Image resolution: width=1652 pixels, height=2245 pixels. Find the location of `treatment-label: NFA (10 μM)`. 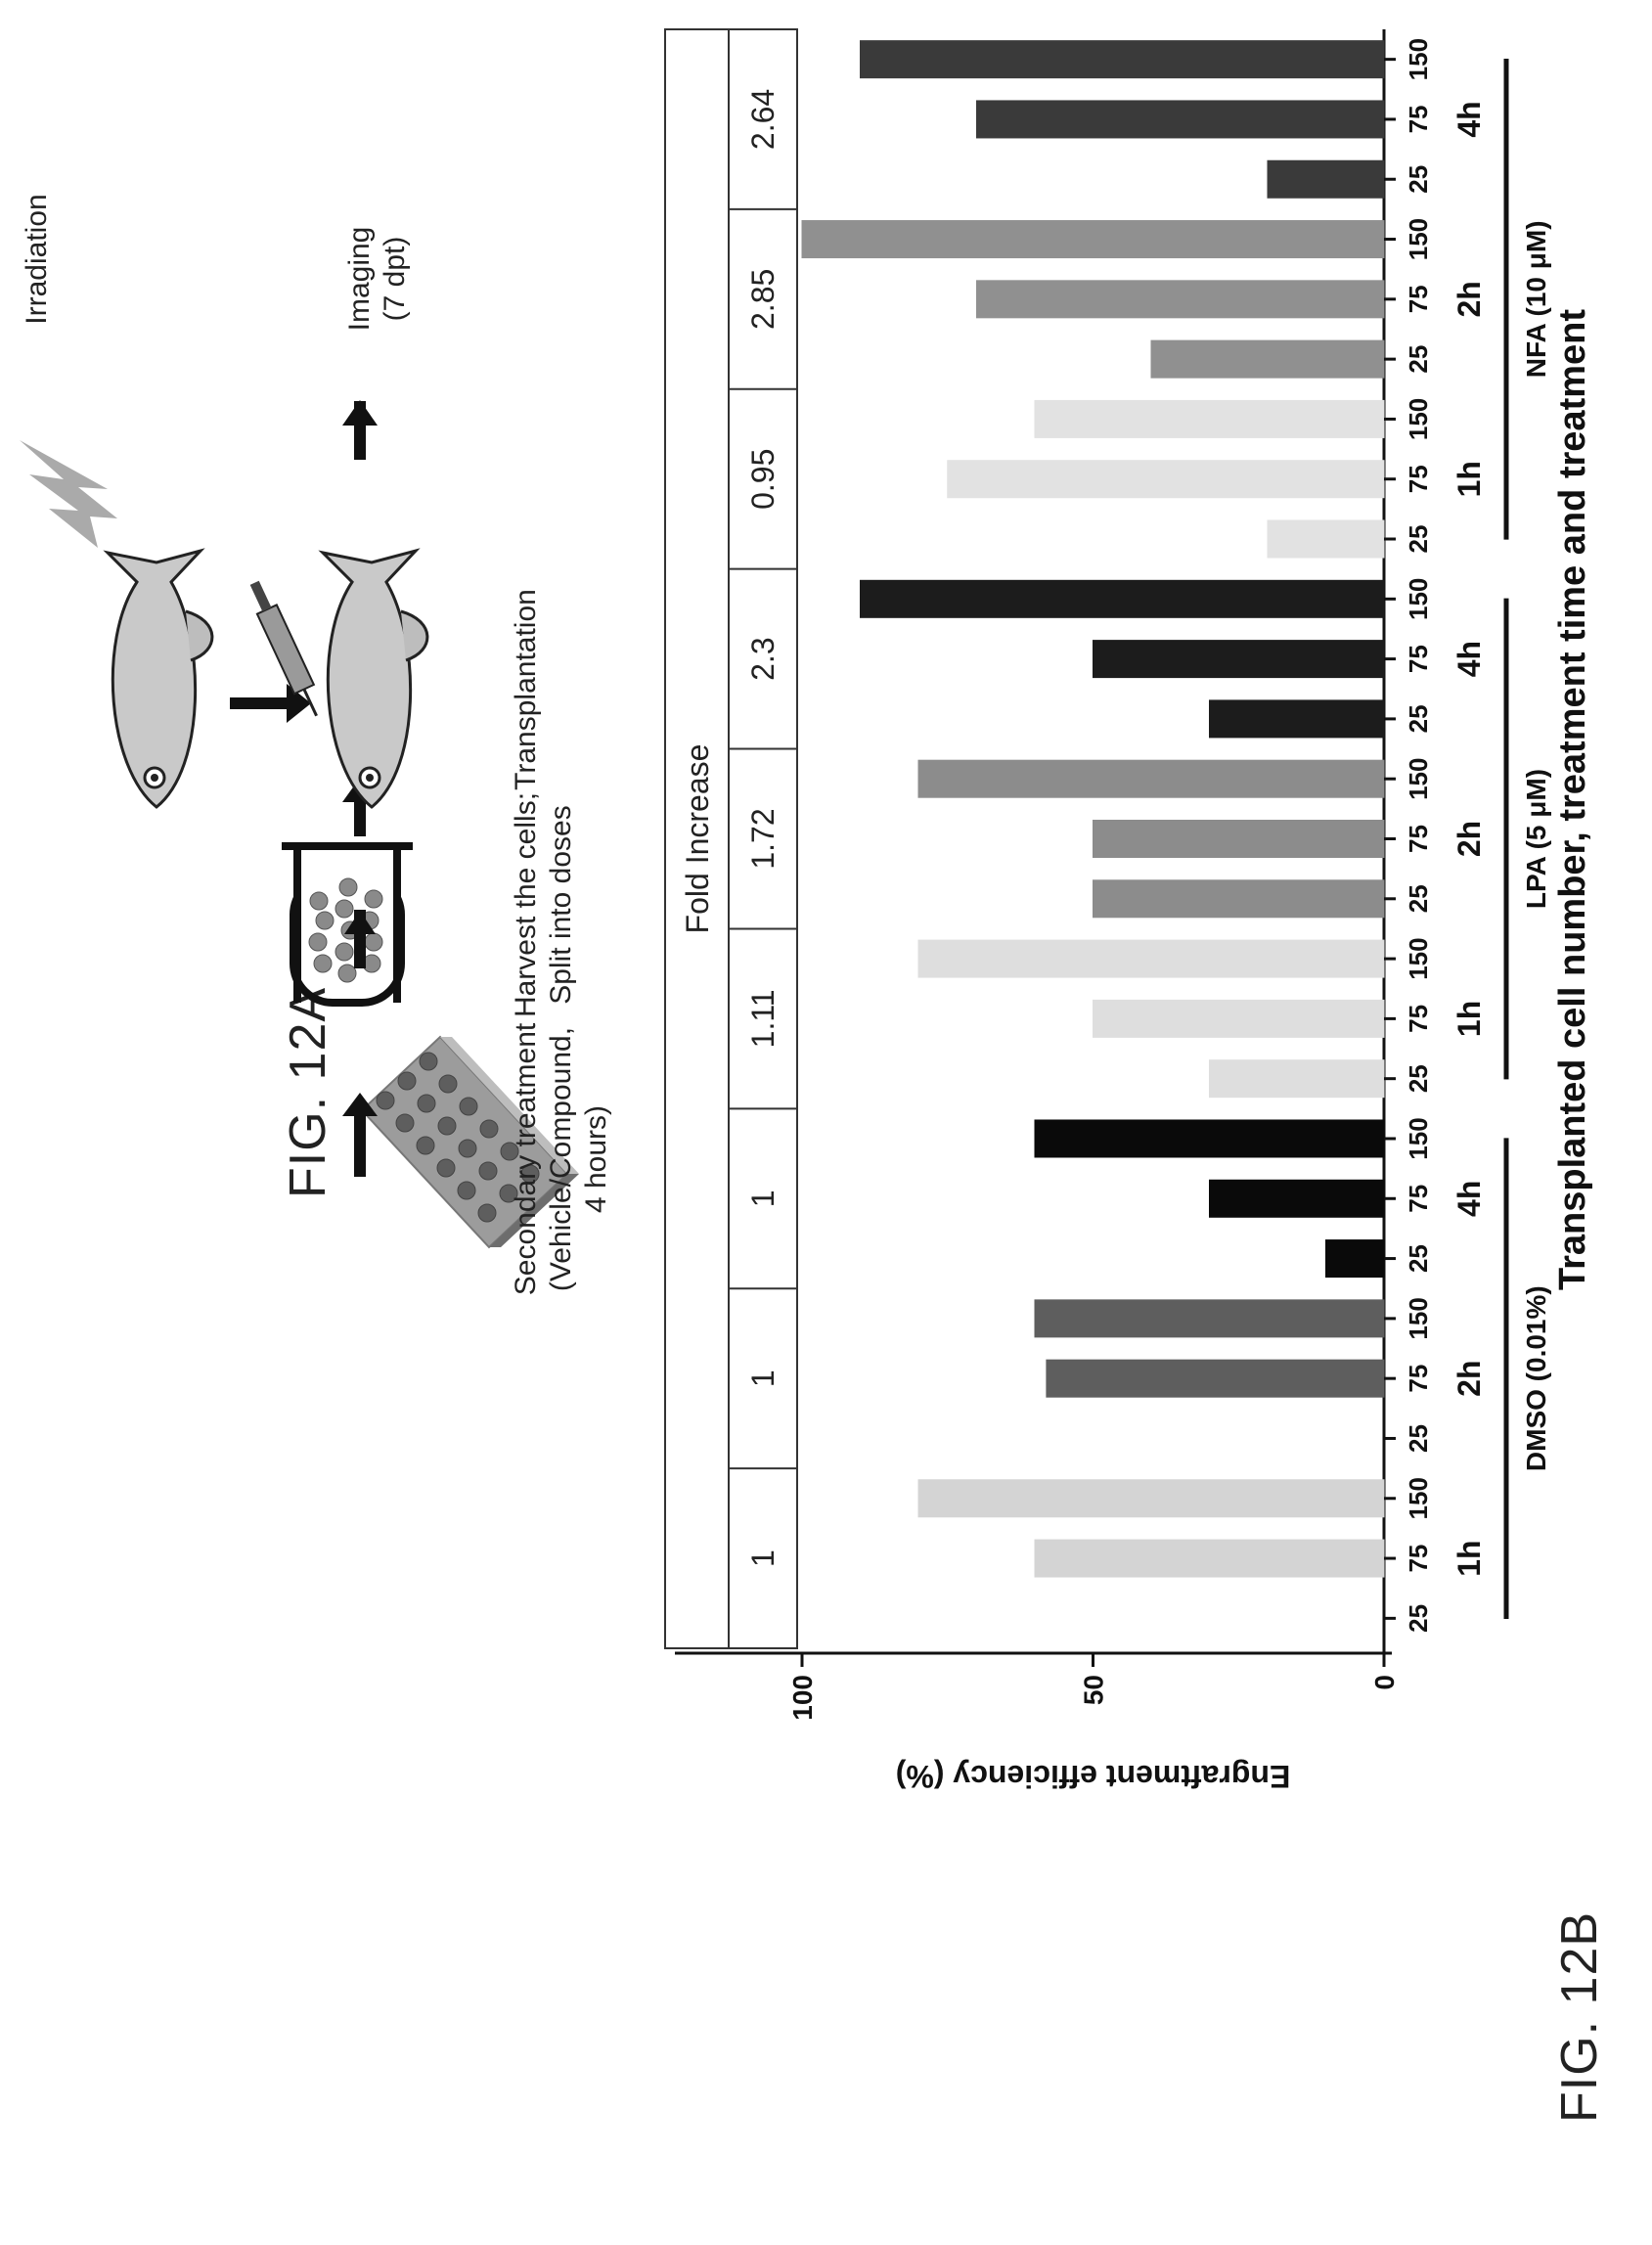

treatment-label: NFA (10 μM) is located at coordinates (1536, 299).